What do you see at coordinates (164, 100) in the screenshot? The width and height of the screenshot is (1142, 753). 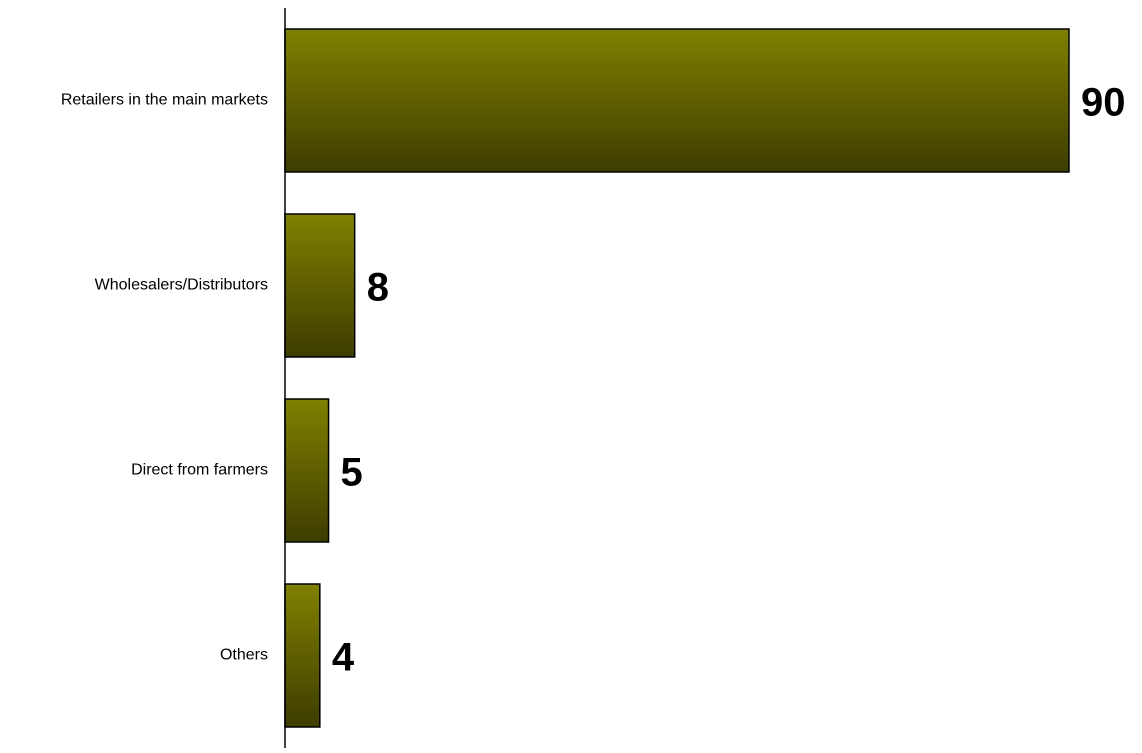 I see `category-label-retailers-in-the-main-markets: Retailers in the main markets` at bounding box center [164, 100].